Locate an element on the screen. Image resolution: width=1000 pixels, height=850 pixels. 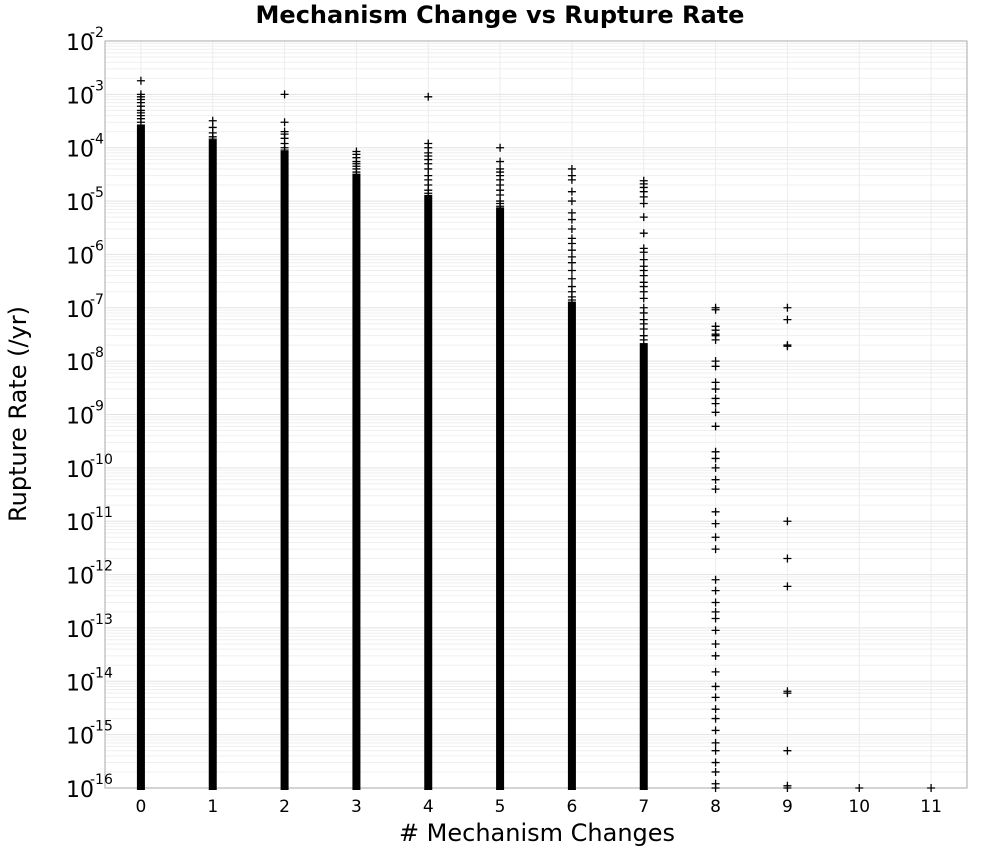
y-tick-label: 10⁻⁹ is located at coordinates (85, 414).